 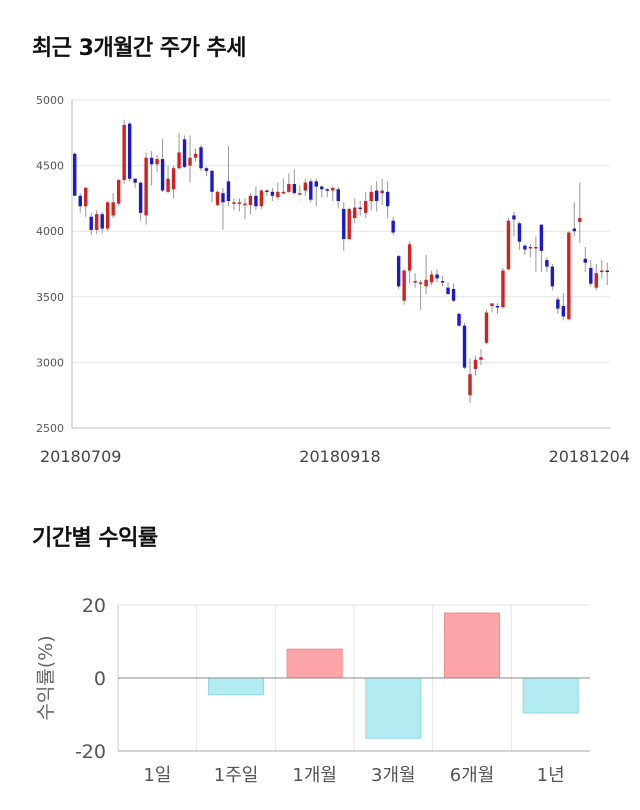 I want to click on price-x-tick-label: 20180709, so click(x=80, y=456).